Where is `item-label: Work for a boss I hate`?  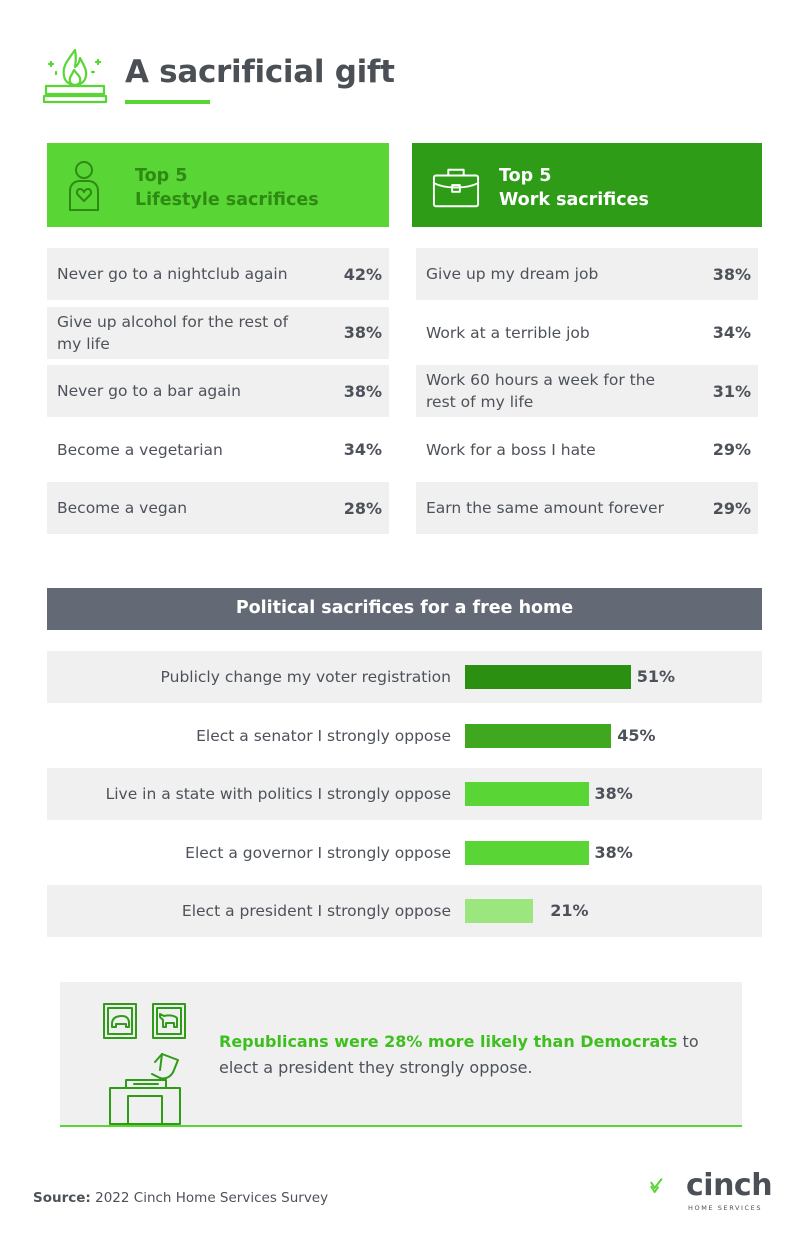 item-label: Work for a boss I hate is located at coordinates (511, 449).